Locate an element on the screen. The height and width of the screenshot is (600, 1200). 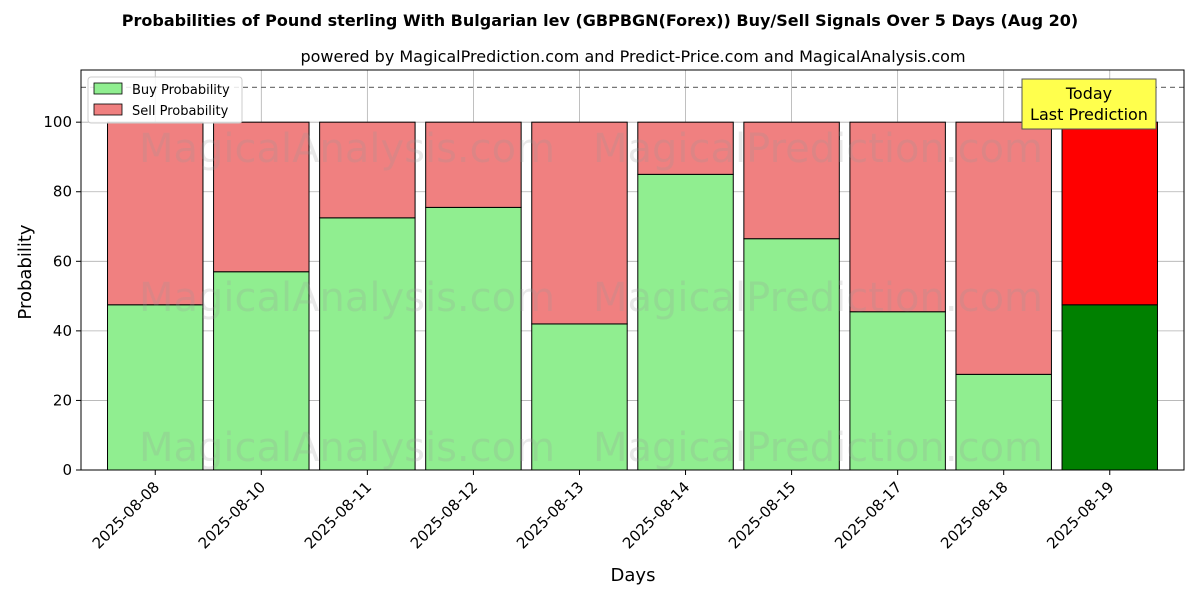
legend-swatch-sell is located at coordinates (108, 109).